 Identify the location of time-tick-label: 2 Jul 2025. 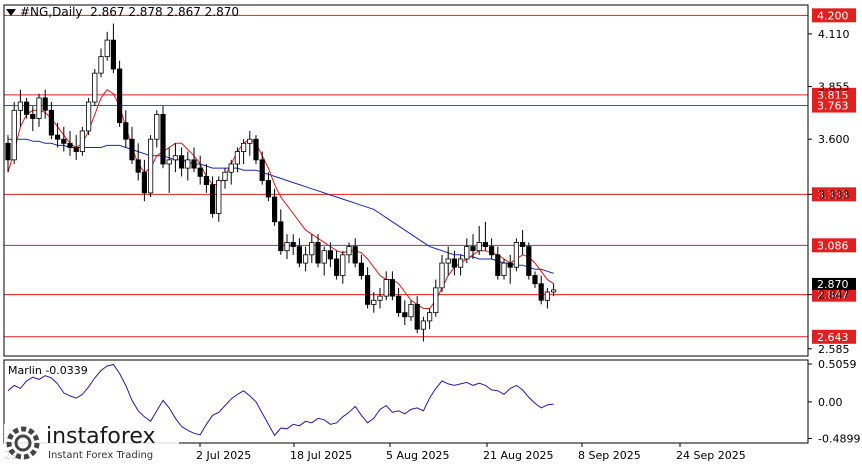
(223, 455).